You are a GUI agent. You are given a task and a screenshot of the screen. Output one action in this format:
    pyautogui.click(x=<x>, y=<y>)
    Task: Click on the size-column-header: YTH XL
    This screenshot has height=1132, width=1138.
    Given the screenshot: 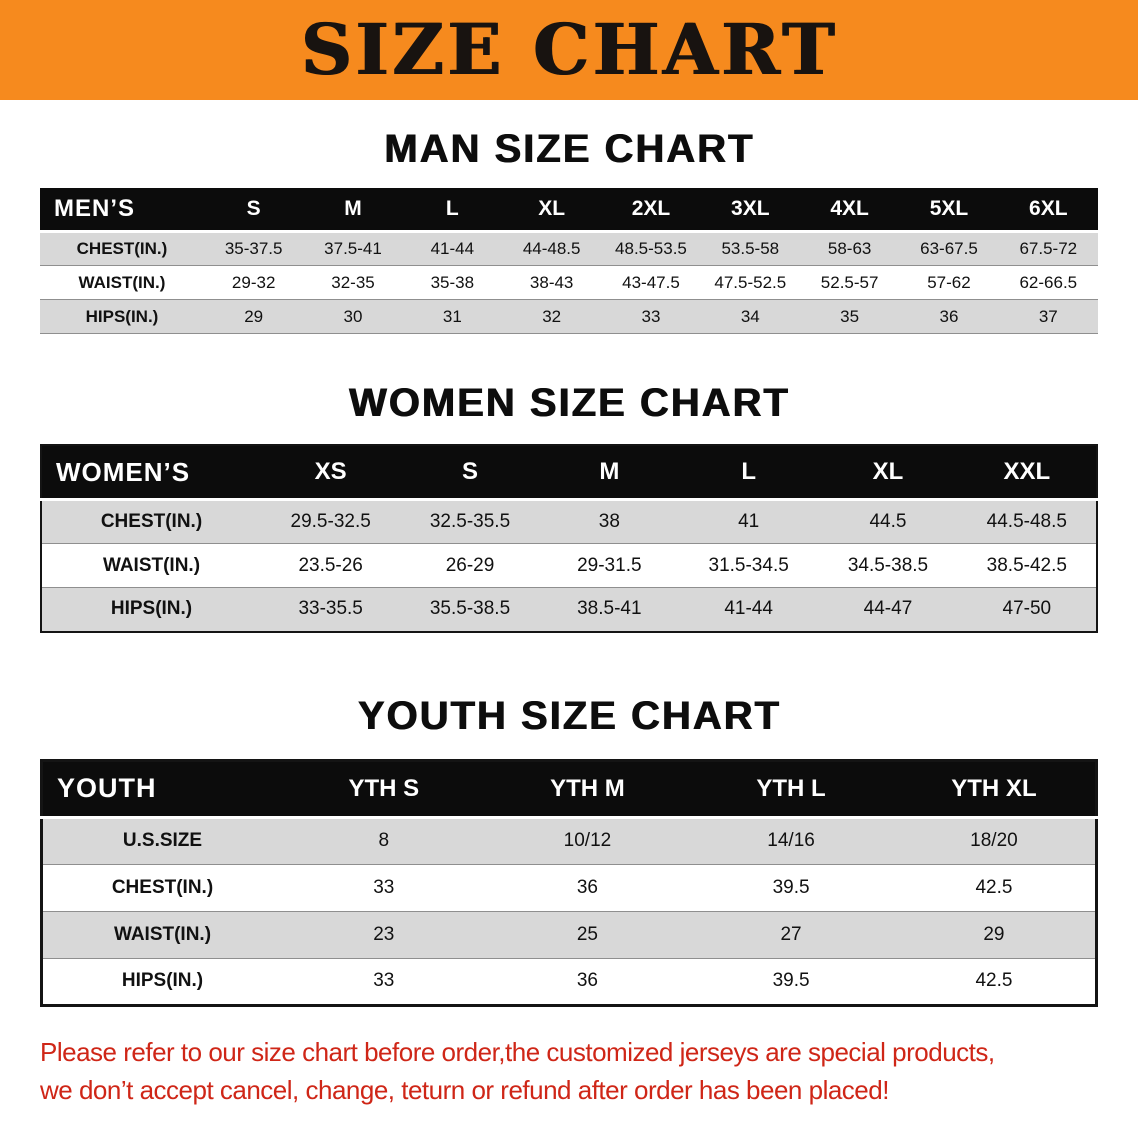 What is the action you would take?
    pyautogui.click(x=994, y=789)
    